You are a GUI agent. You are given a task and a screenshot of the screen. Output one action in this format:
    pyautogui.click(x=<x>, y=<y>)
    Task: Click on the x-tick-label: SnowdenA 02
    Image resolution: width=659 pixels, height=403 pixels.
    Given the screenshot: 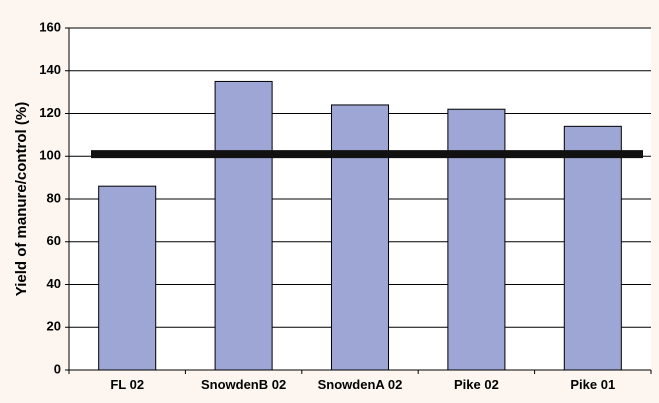 What is the action you would take?
    pyautogui.click(x=360, y=384)
    